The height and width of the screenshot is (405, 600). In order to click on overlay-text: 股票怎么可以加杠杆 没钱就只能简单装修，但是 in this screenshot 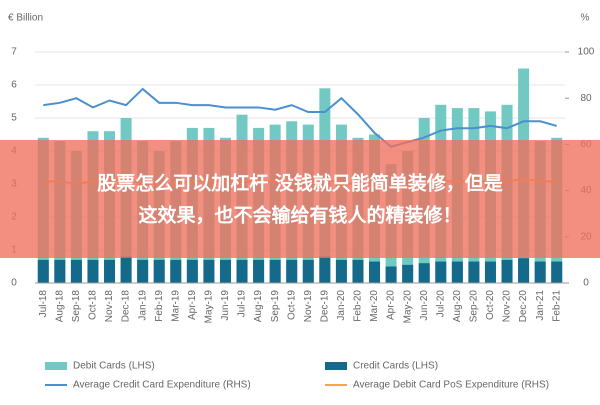, I will do `click(300, 183)`.